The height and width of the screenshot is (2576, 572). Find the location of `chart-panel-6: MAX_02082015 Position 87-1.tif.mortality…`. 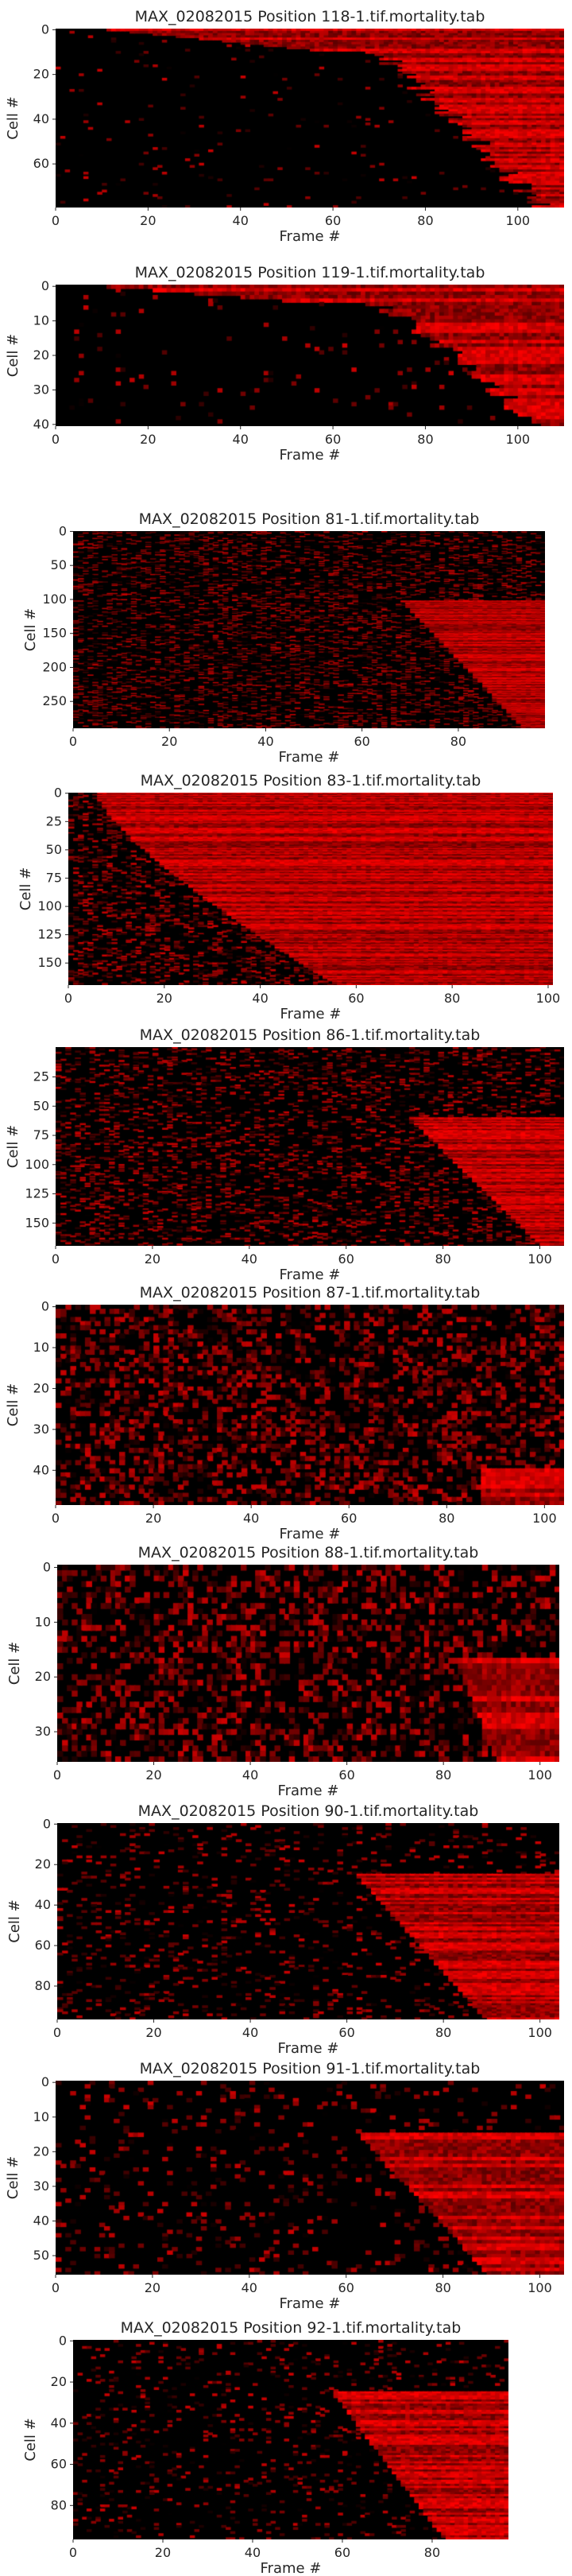

chart-panel-6: MAX_02082015 Position 87-1.tif.mortality… is located at coordinates (284, 1413).